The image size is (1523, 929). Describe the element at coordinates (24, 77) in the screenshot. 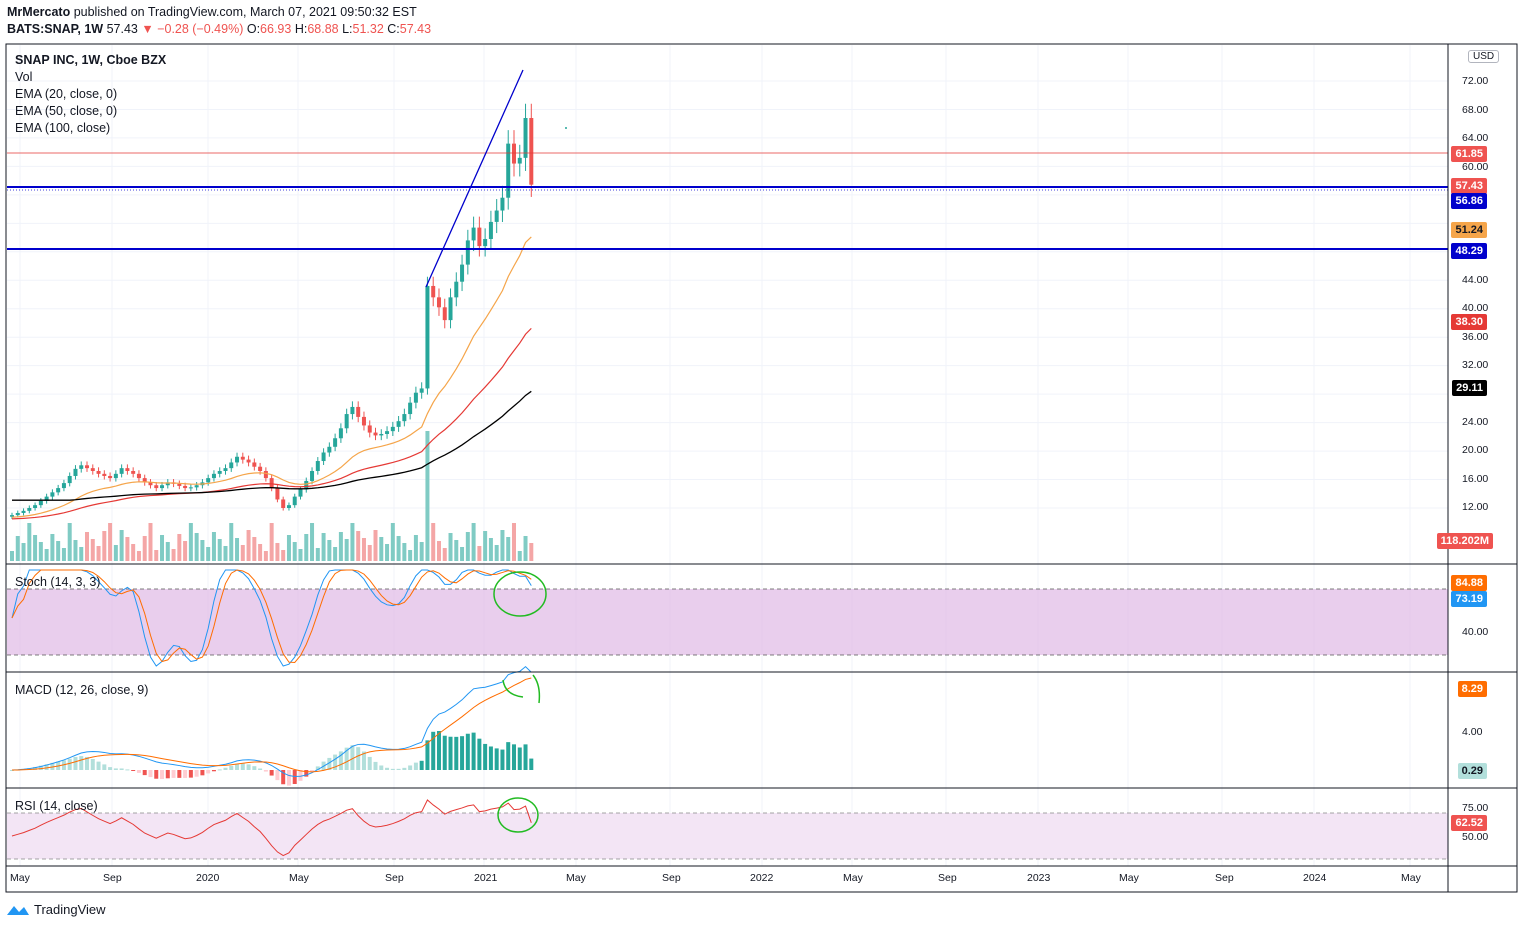

I see `legend-vol: Vol` at that location.